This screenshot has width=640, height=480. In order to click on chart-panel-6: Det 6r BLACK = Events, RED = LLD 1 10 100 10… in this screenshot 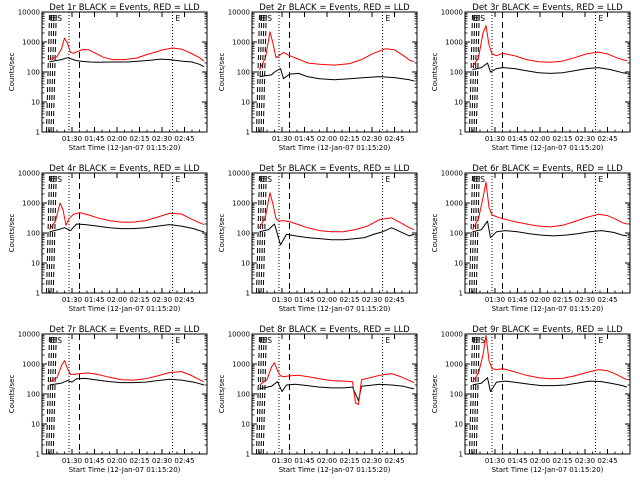, I will do `click(531, 238)`.